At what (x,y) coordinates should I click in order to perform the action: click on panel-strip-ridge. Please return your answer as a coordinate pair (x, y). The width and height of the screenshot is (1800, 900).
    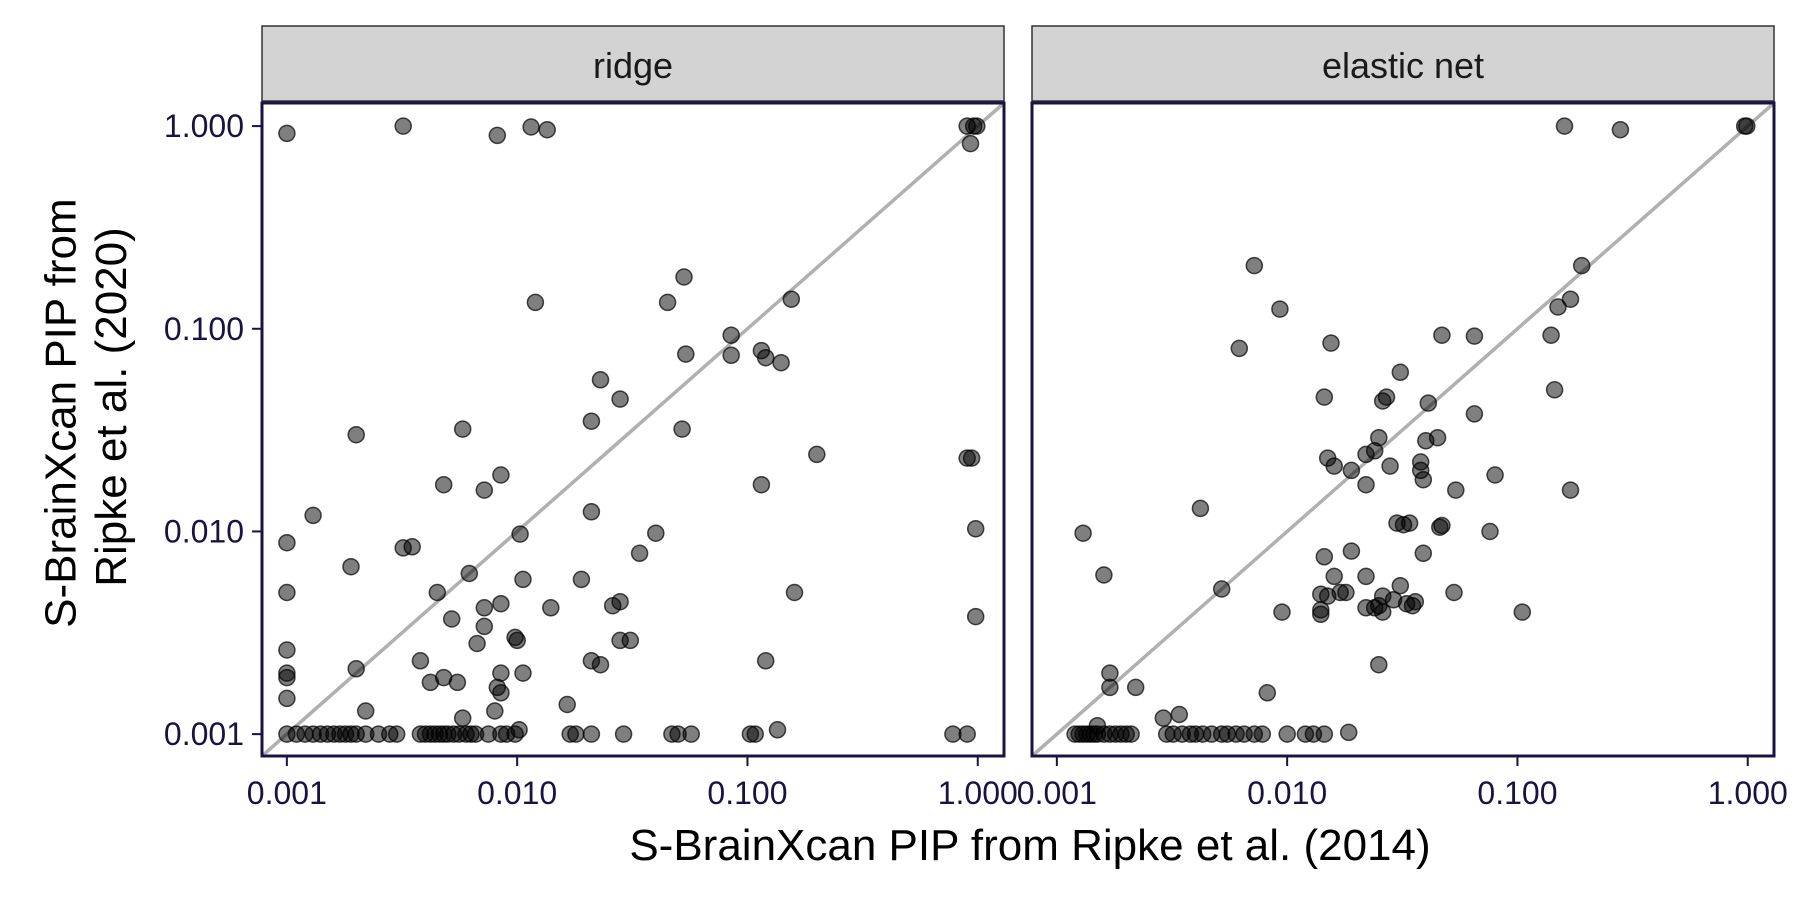
    Looking at the image, I should click on (633, 63).